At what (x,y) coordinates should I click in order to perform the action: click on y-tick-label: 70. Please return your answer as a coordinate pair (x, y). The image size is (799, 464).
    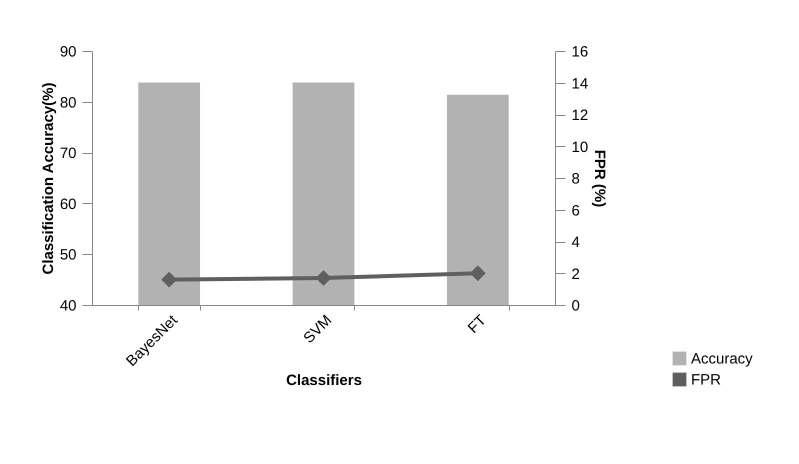
    Looking at the image, I should click on (68, 153).